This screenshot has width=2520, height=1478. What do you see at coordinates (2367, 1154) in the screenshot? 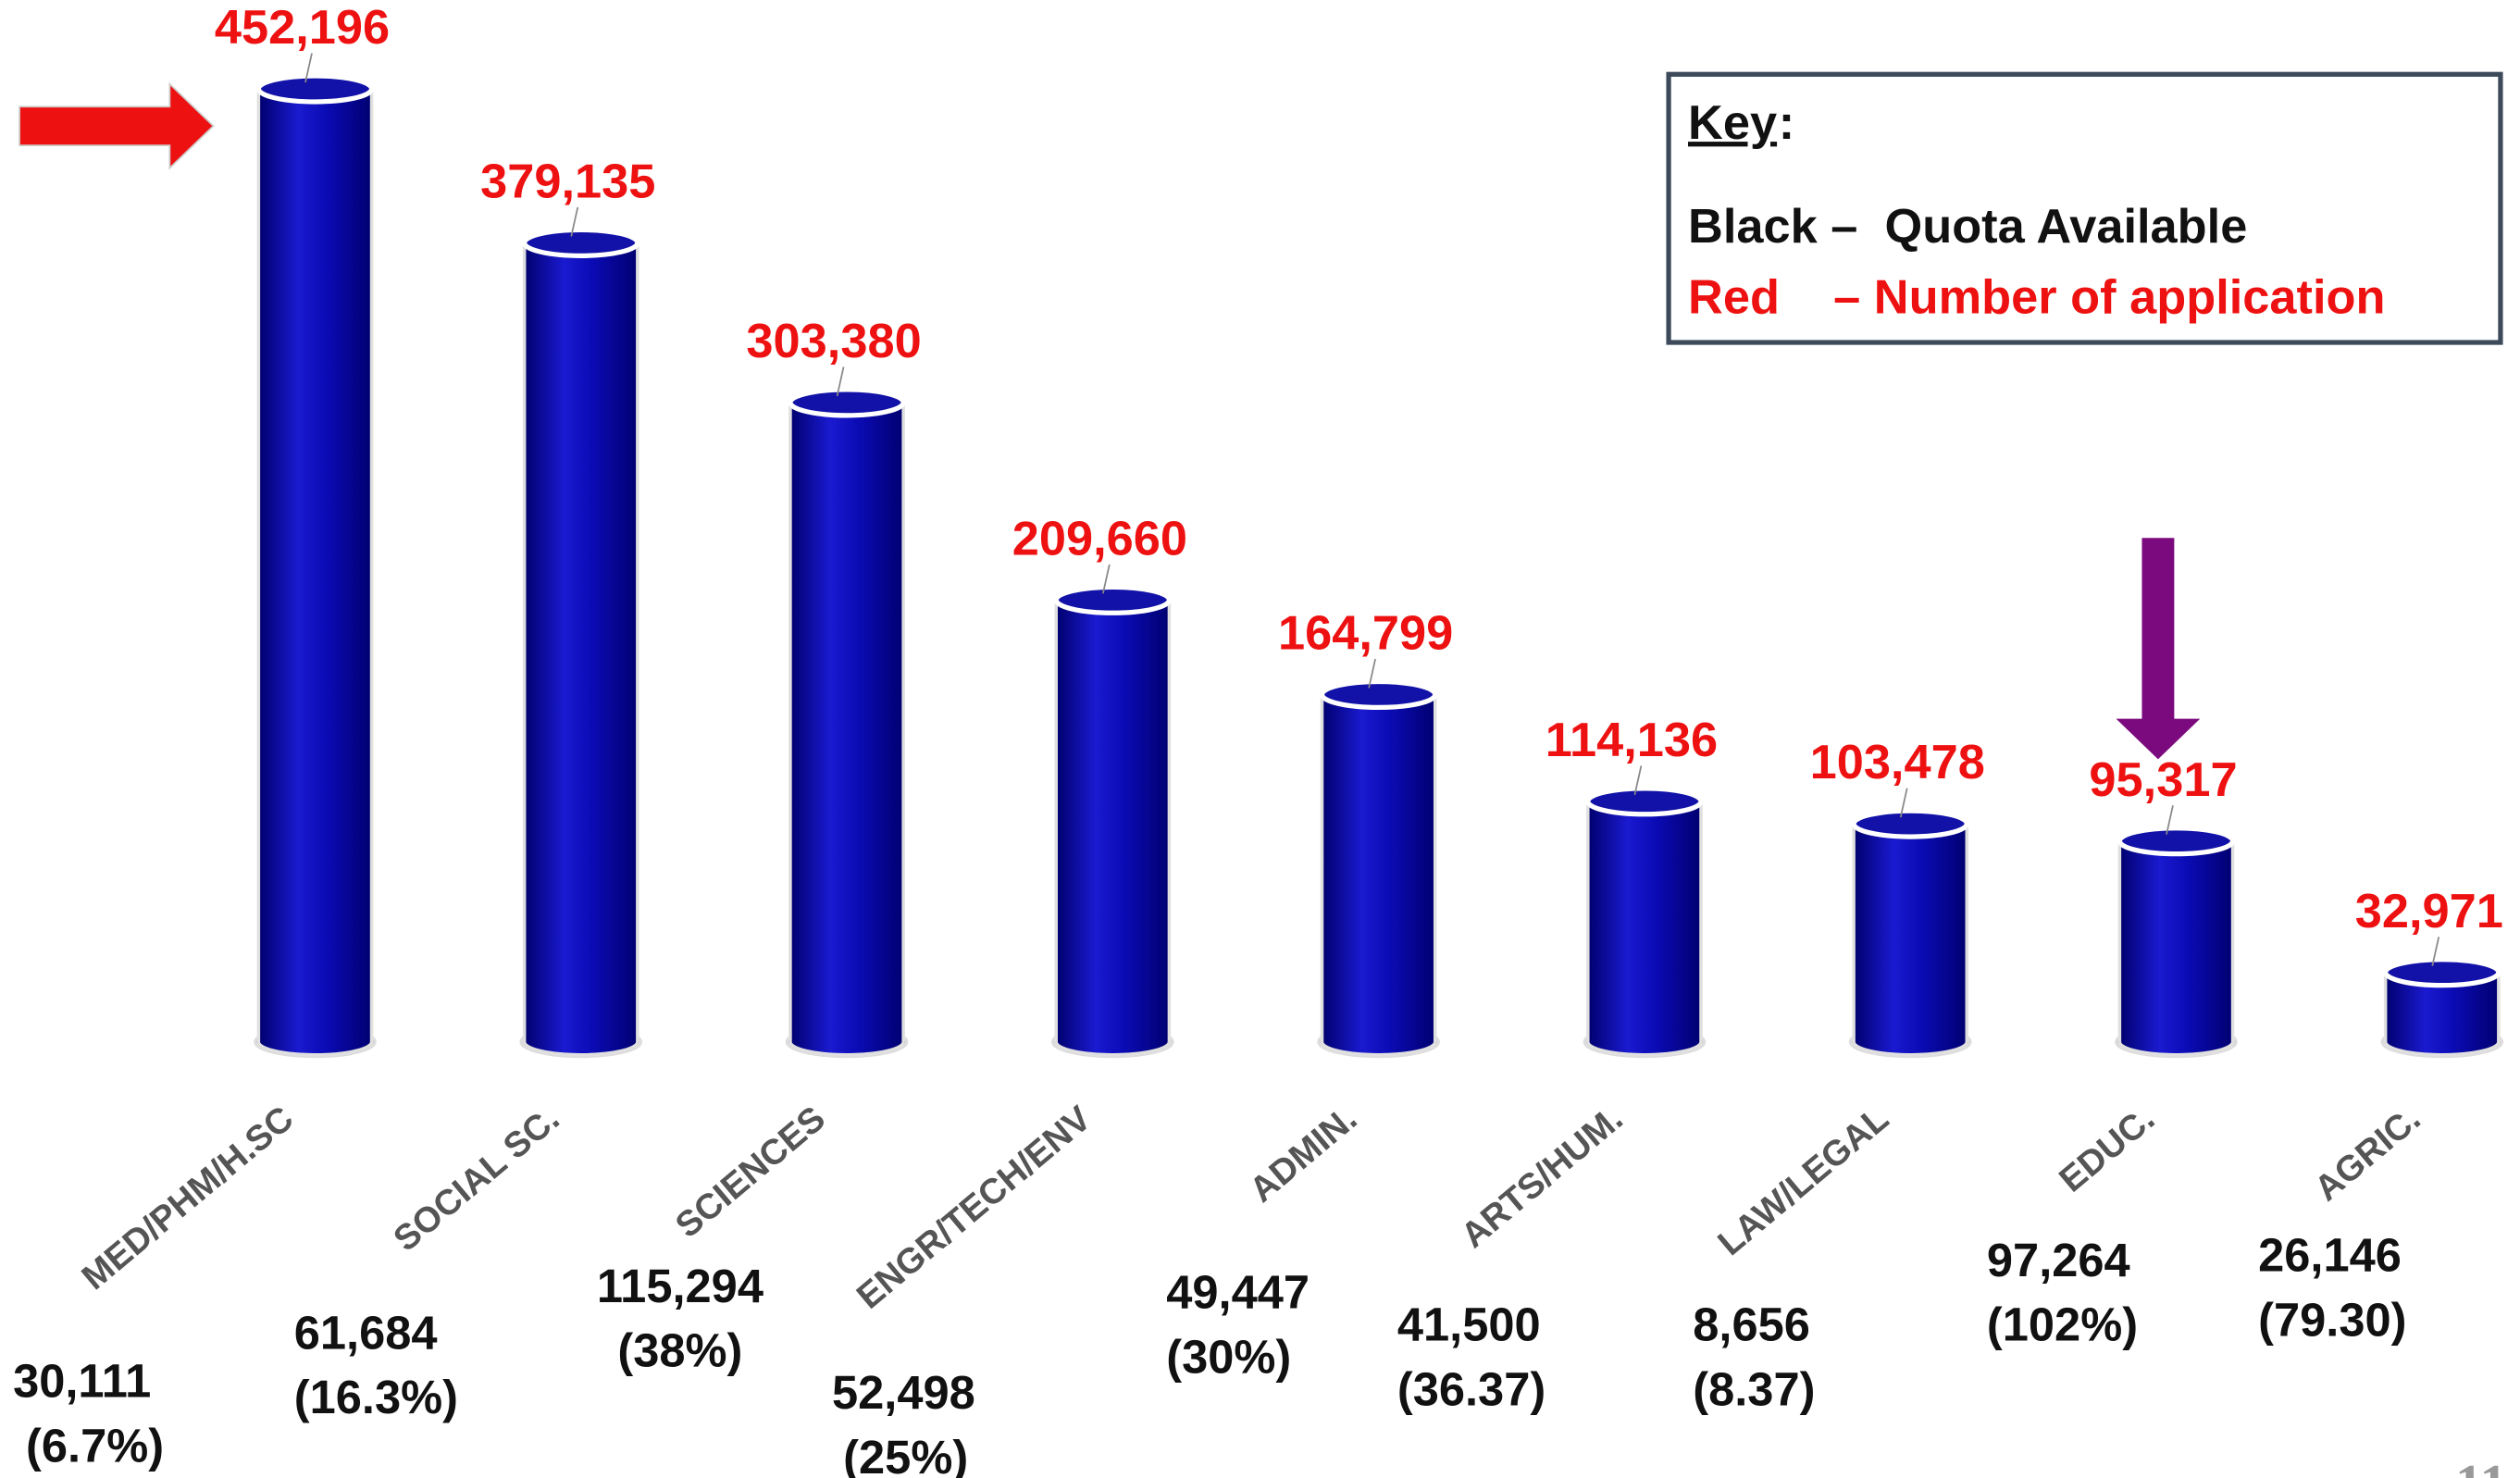
I see `x-tick-label: AGRIC.` at bounding box center [2367, 1154].